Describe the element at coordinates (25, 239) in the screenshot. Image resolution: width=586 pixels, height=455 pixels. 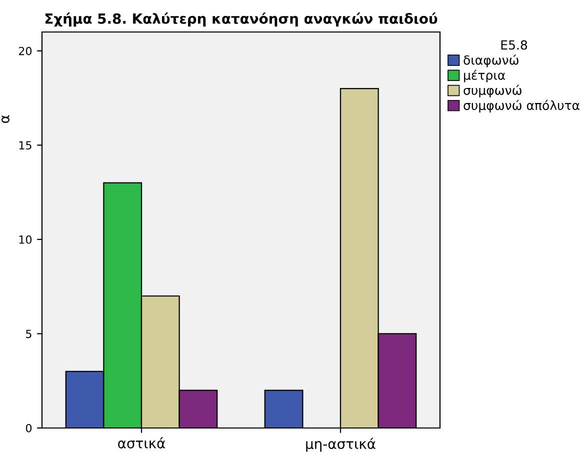
I see `y-tick-label: 10` at that location.